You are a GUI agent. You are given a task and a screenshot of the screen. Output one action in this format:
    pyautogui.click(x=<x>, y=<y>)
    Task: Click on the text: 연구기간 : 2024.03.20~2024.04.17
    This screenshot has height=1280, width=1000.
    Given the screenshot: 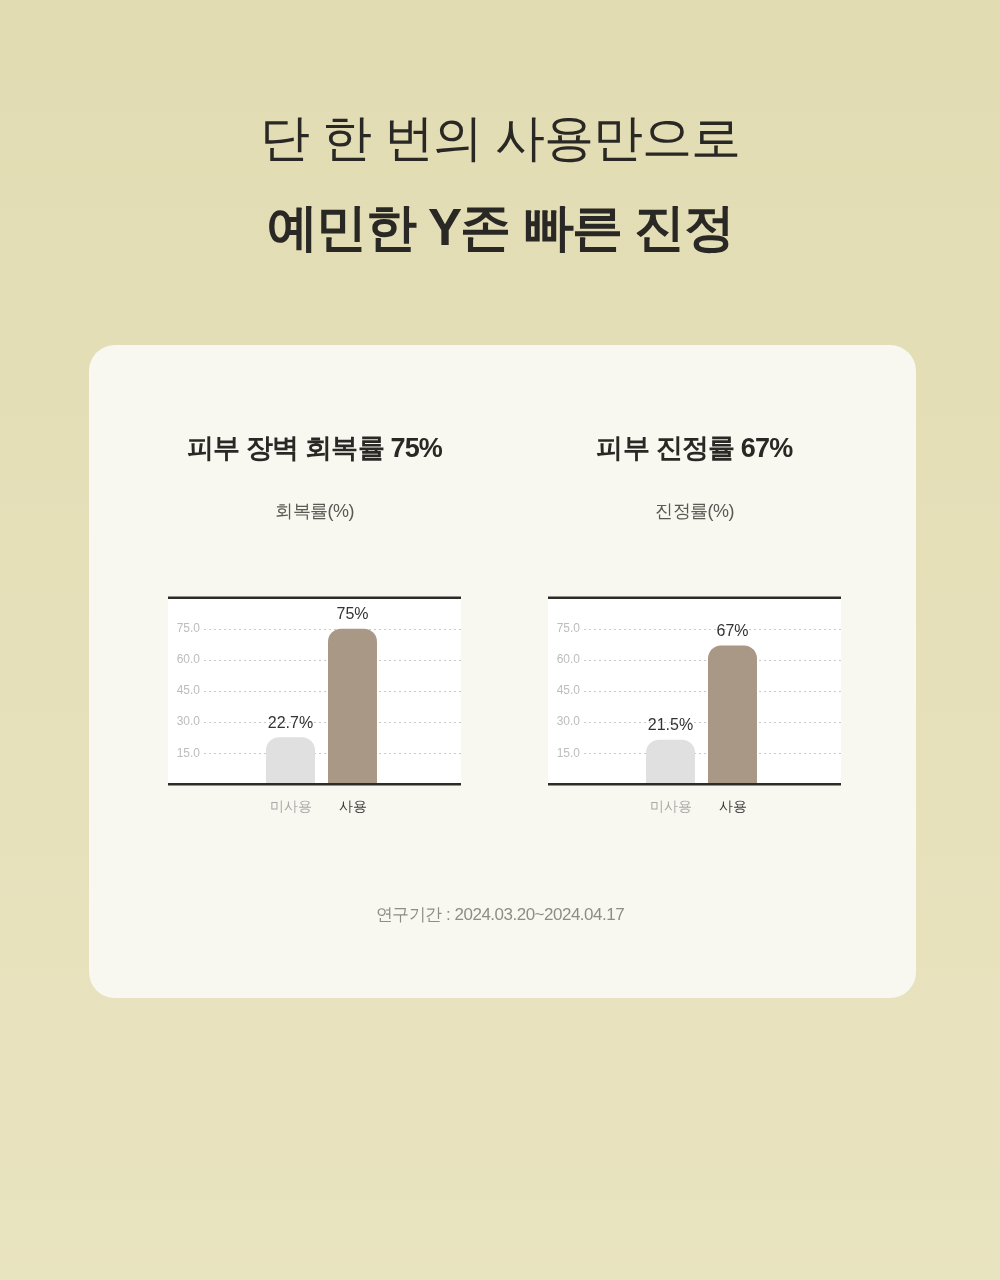 What is the action you would take?
    pyautogui.click(x=500, y=915)
    